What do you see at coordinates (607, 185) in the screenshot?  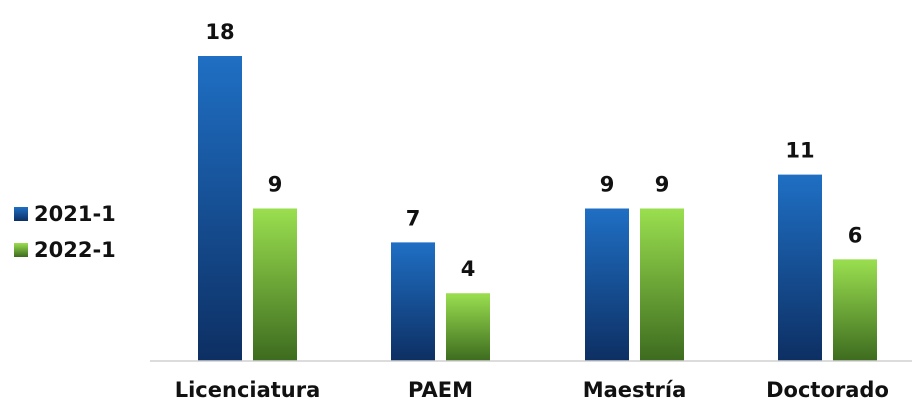 I see `value-label-maestría-2021-1: 9` at bounding box center [607, 185].